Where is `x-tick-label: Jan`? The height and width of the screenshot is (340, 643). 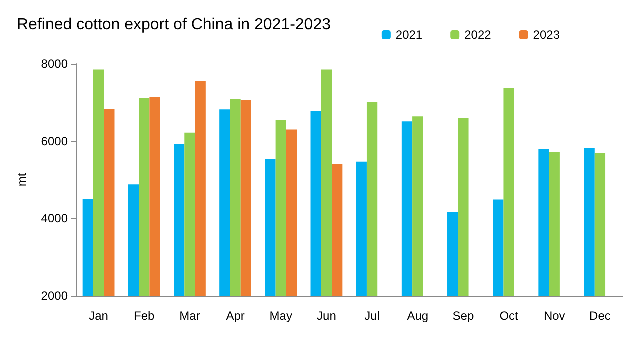
x-tick-label: Jan is located at coordinates (98, 316).